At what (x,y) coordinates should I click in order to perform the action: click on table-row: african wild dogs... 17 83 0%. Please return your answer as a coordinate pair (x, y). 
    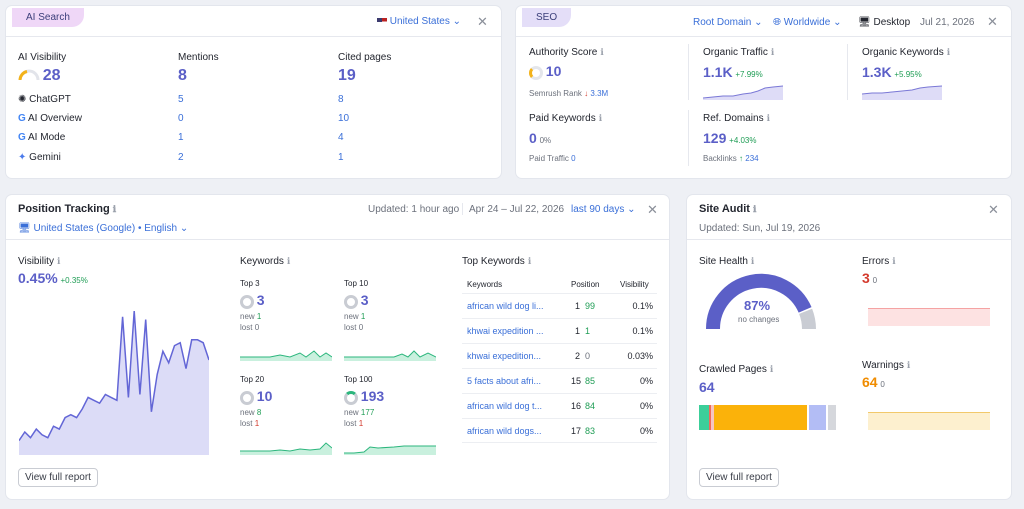
    Looking at the image, I should click on (559, 430).